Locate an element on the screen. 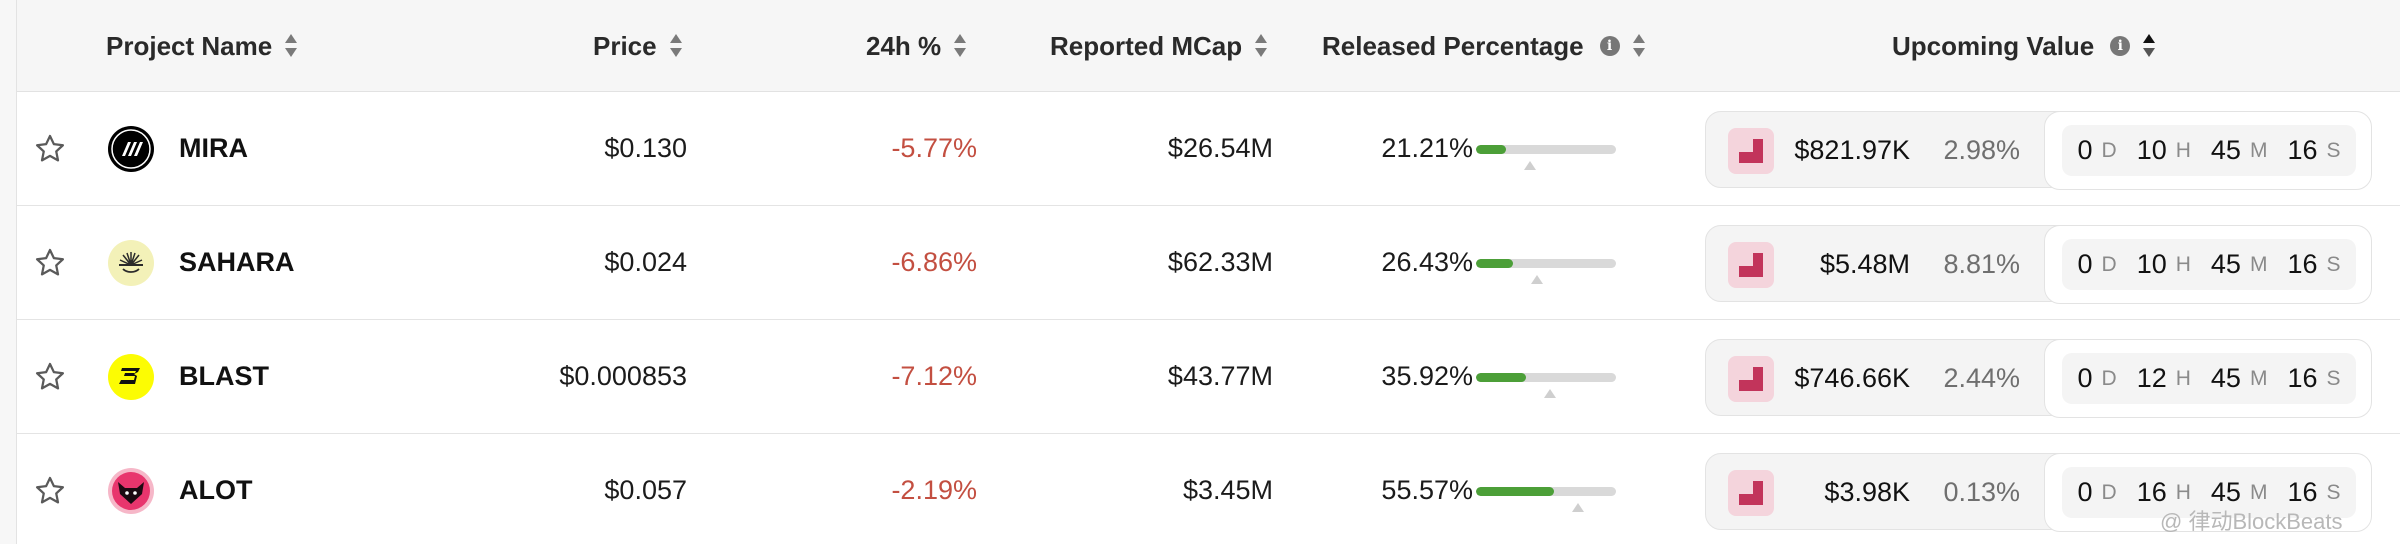 The image size is (2400, 544). upcoming-value-amount: $5.48M is located at coordinates (1864, 264).